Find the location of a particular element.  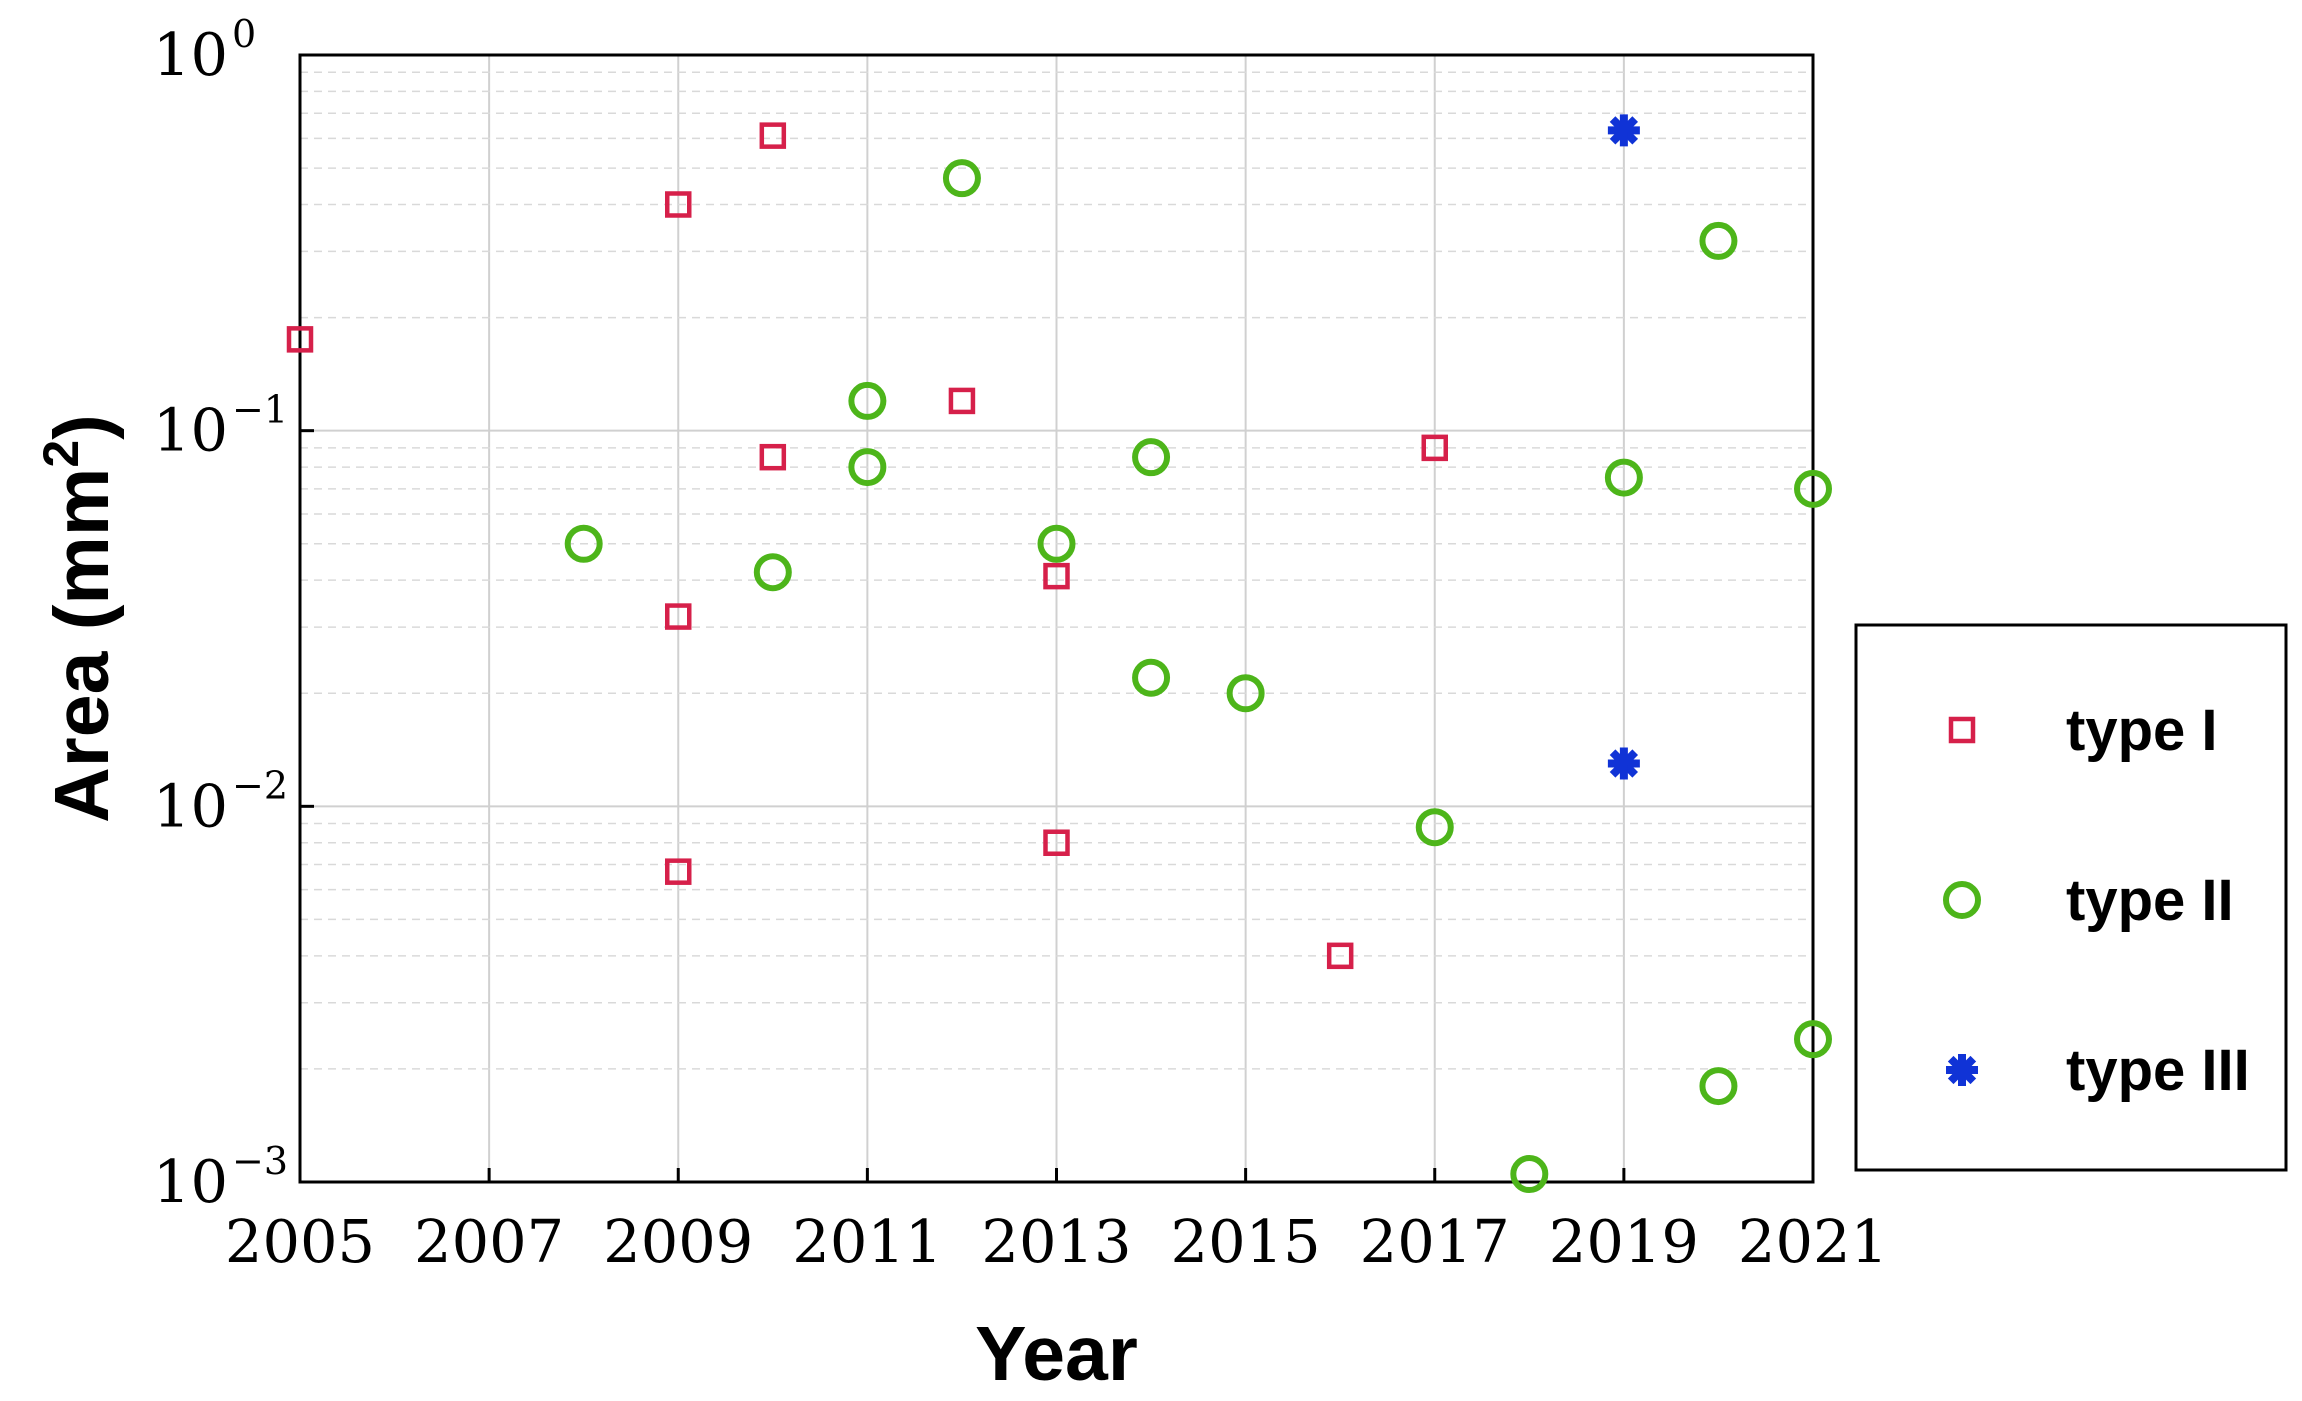

x-tick-label: 2015 is located at coordinates (1246, 1241).